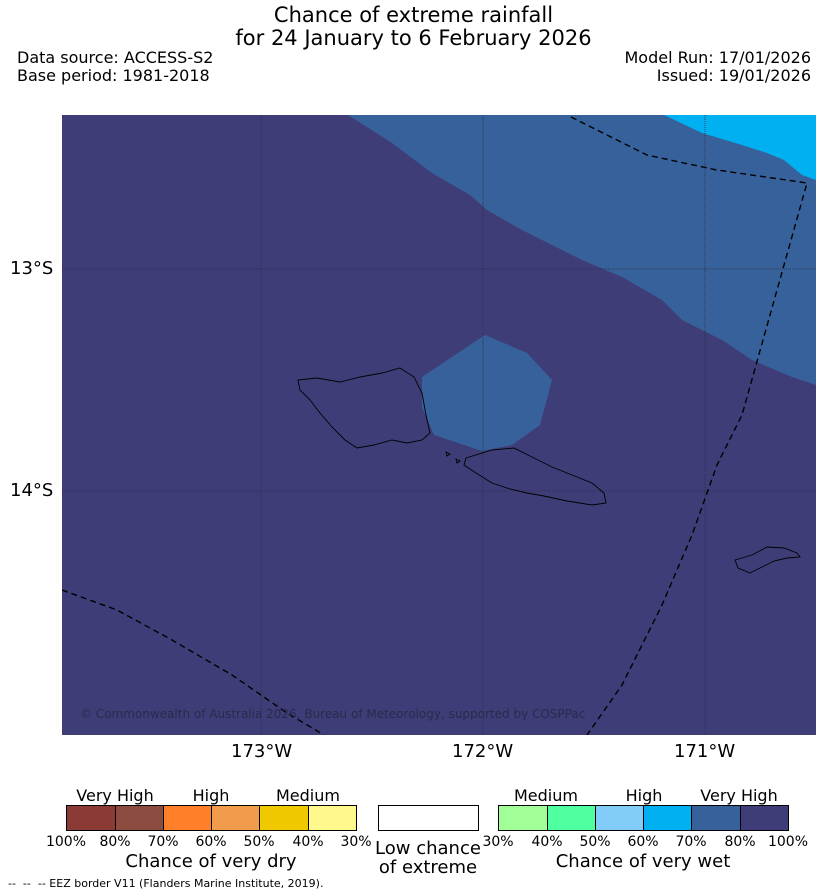 The height and width of the screenshot is (896, 827). What do you see at coordinates (113, 75) in the screenshot?
I see `base-period: Base period: 1981-2018` at bounding box center [113, 75].